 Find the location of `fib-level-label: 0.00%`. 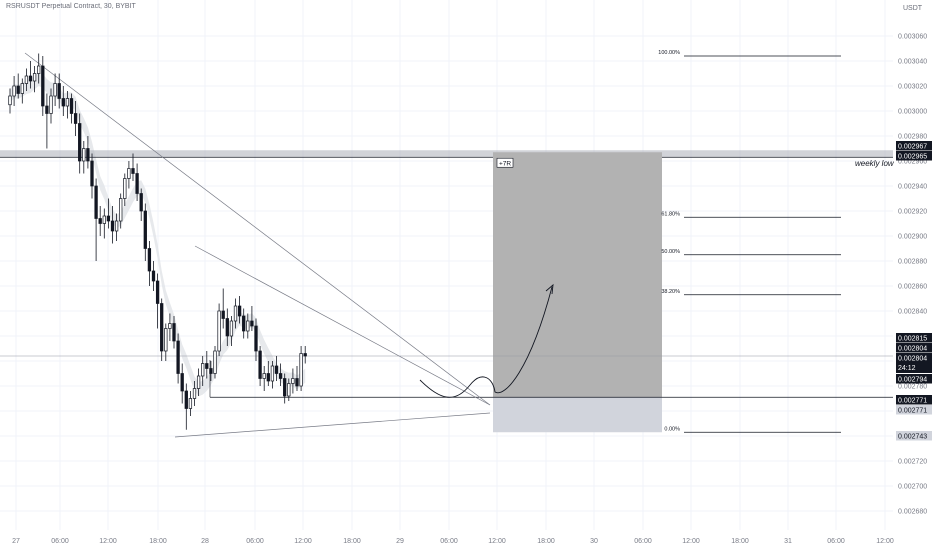

fib-level-label: 0.00% is located at coordinates (672, 429).